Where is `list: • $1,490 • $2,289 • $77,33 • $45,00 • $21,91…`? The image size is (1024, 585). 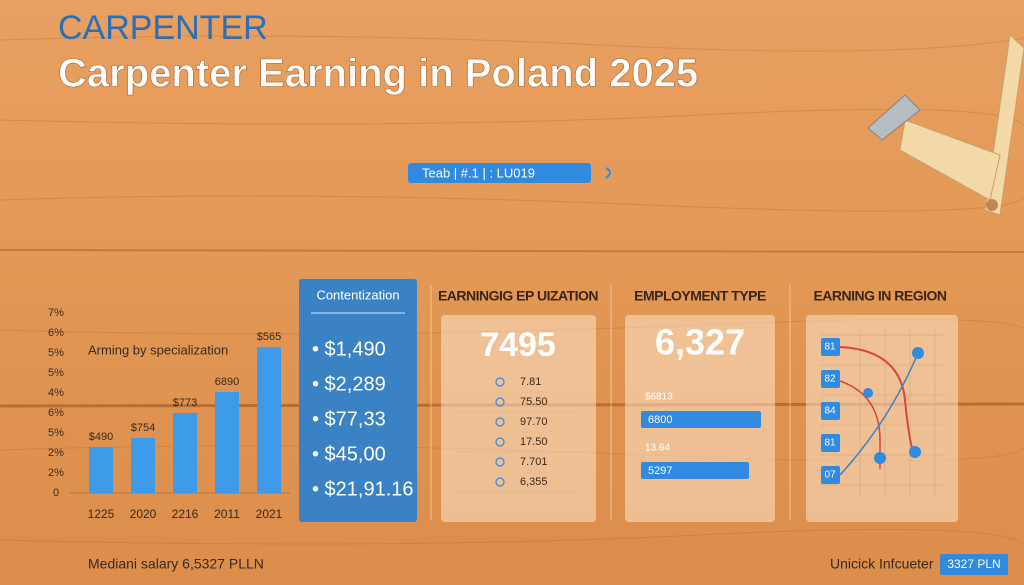
list: • $1,490 • $2,289 • $77,33 • $45,00 • $21,91… is located at coordinates (363, 419).